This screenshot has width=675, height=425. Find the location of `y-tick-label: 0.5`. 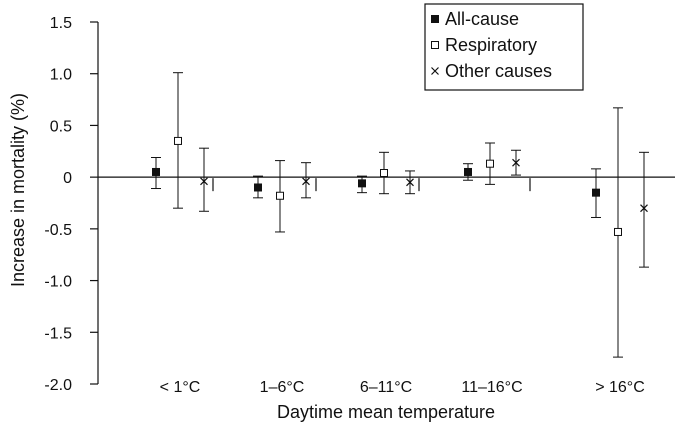

y-tick-label: 0.5 is located at coordinates (61, 126).